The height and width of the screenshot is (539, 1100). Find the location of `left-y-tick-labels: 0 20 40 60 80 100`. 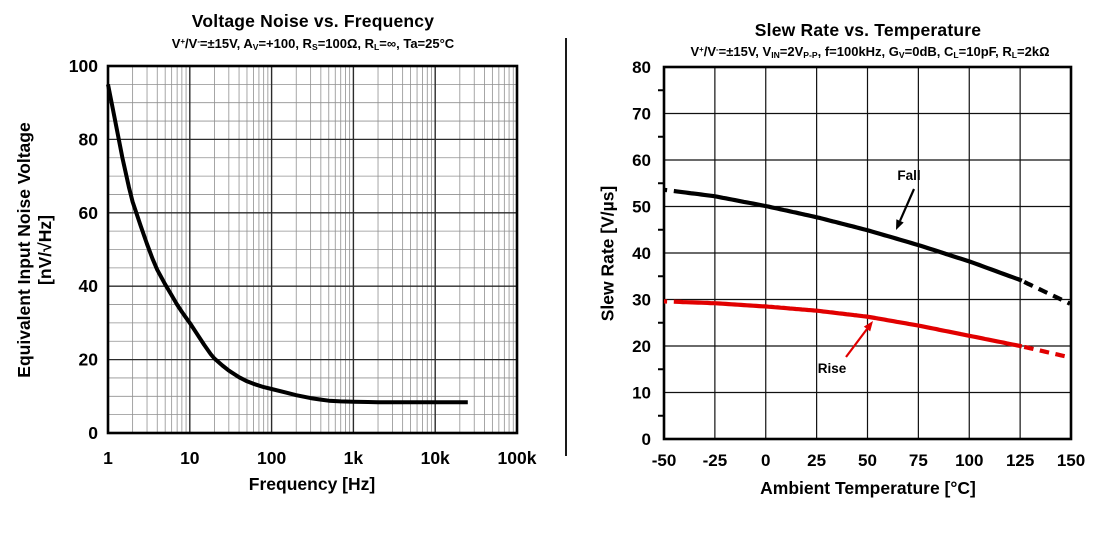

left-y-tick-labels: 0 20 40 60 80 100 is located at coordinates (83, 249).